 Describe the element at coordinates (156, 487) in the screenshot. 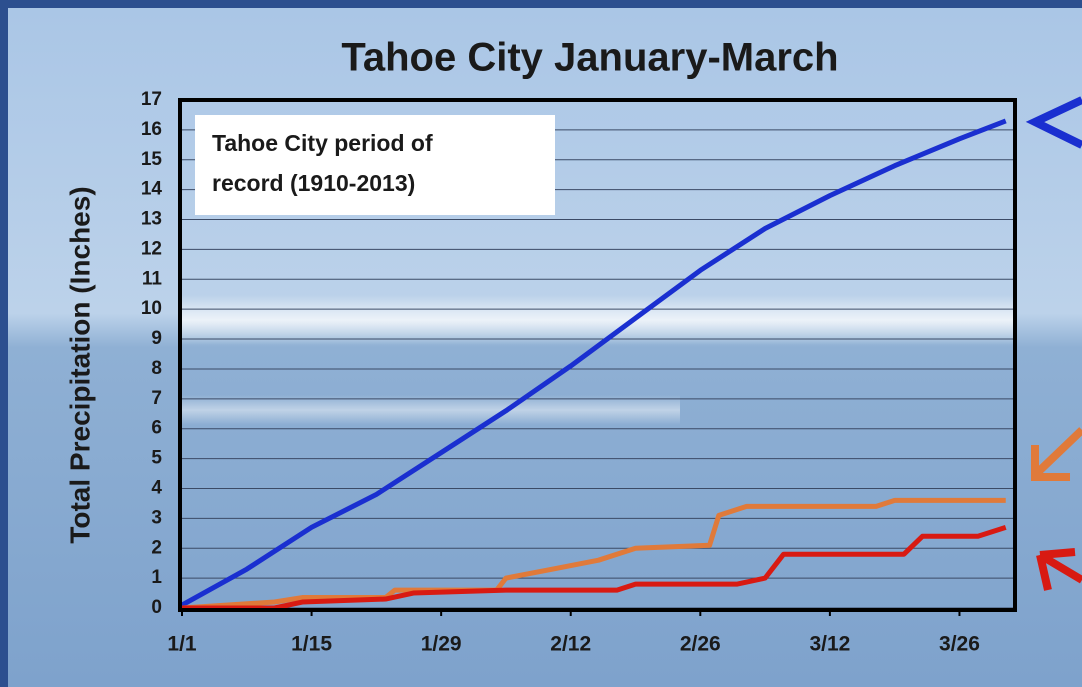

I see `y-tick-label: 4` at that location.